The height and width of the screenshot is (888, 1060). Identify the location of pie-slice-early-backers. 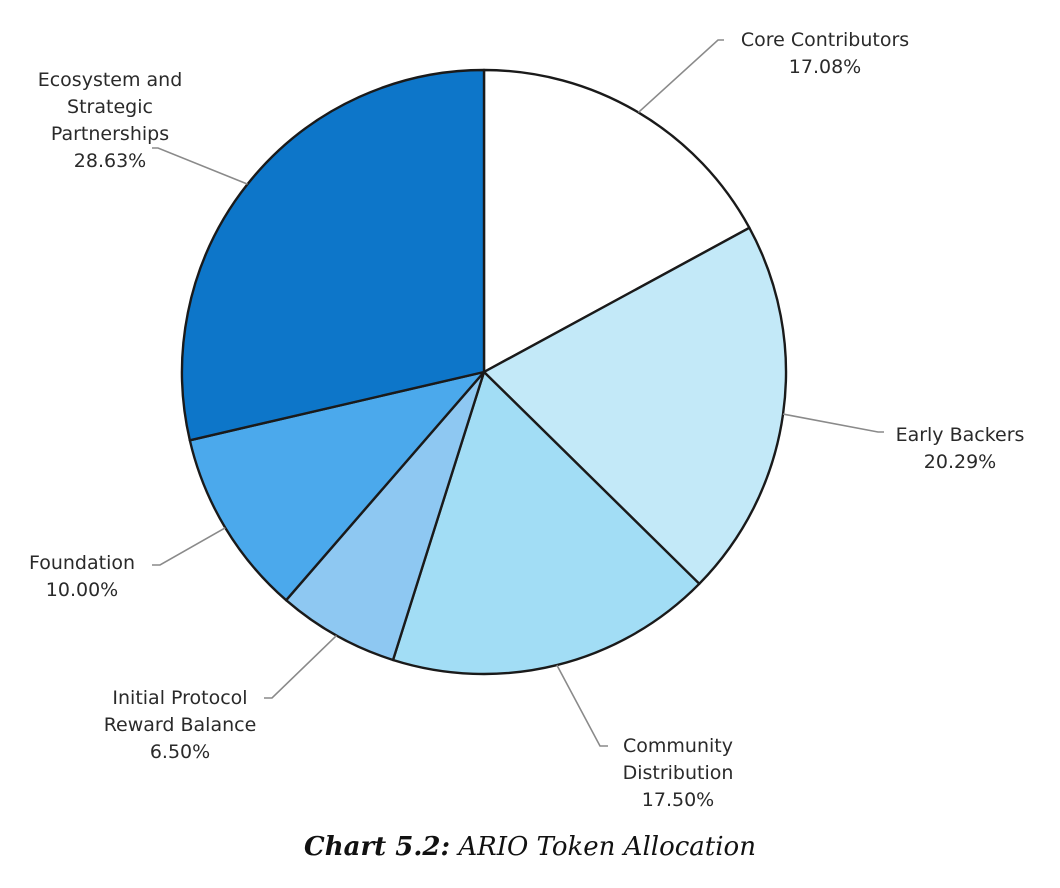
(635, 405).